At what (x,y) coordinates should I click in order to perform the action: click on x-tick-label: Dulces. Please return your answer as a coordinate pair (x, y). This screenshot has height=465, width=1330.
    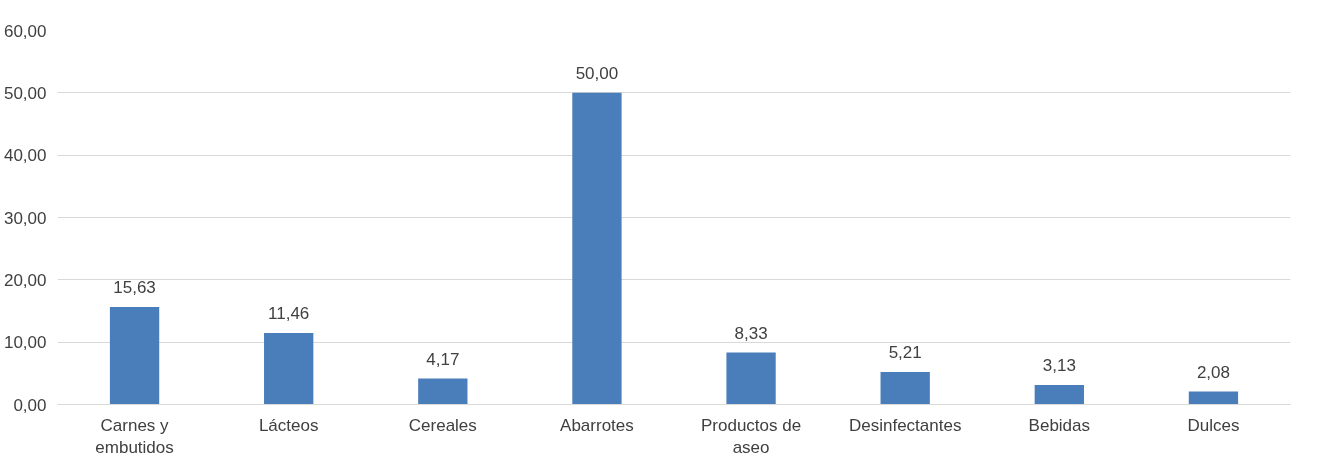
    Looking at the image, I should click on (1213, 425).